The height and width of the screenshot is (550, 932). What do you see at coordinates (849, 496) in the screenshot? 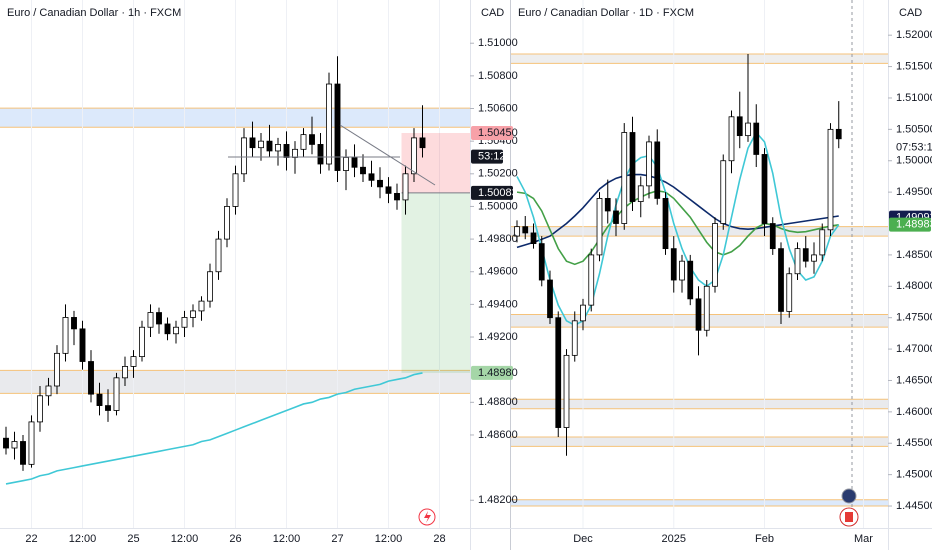
I see `flag-icon` at bounding box center [849, 496].